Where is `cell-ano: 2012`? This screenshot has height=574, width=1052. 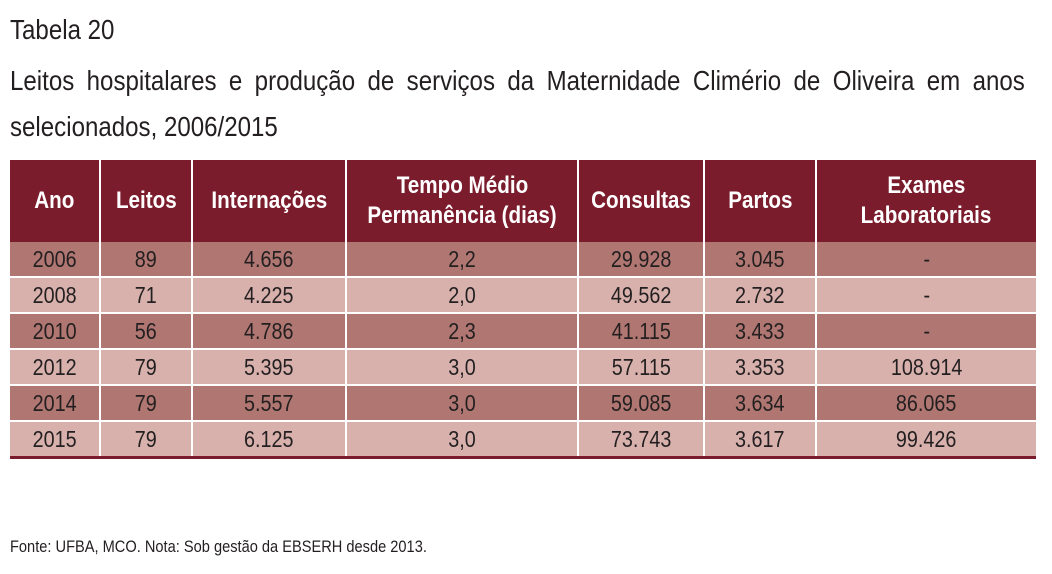
cell-ano: 2012 is located at coordinates (55, 366).